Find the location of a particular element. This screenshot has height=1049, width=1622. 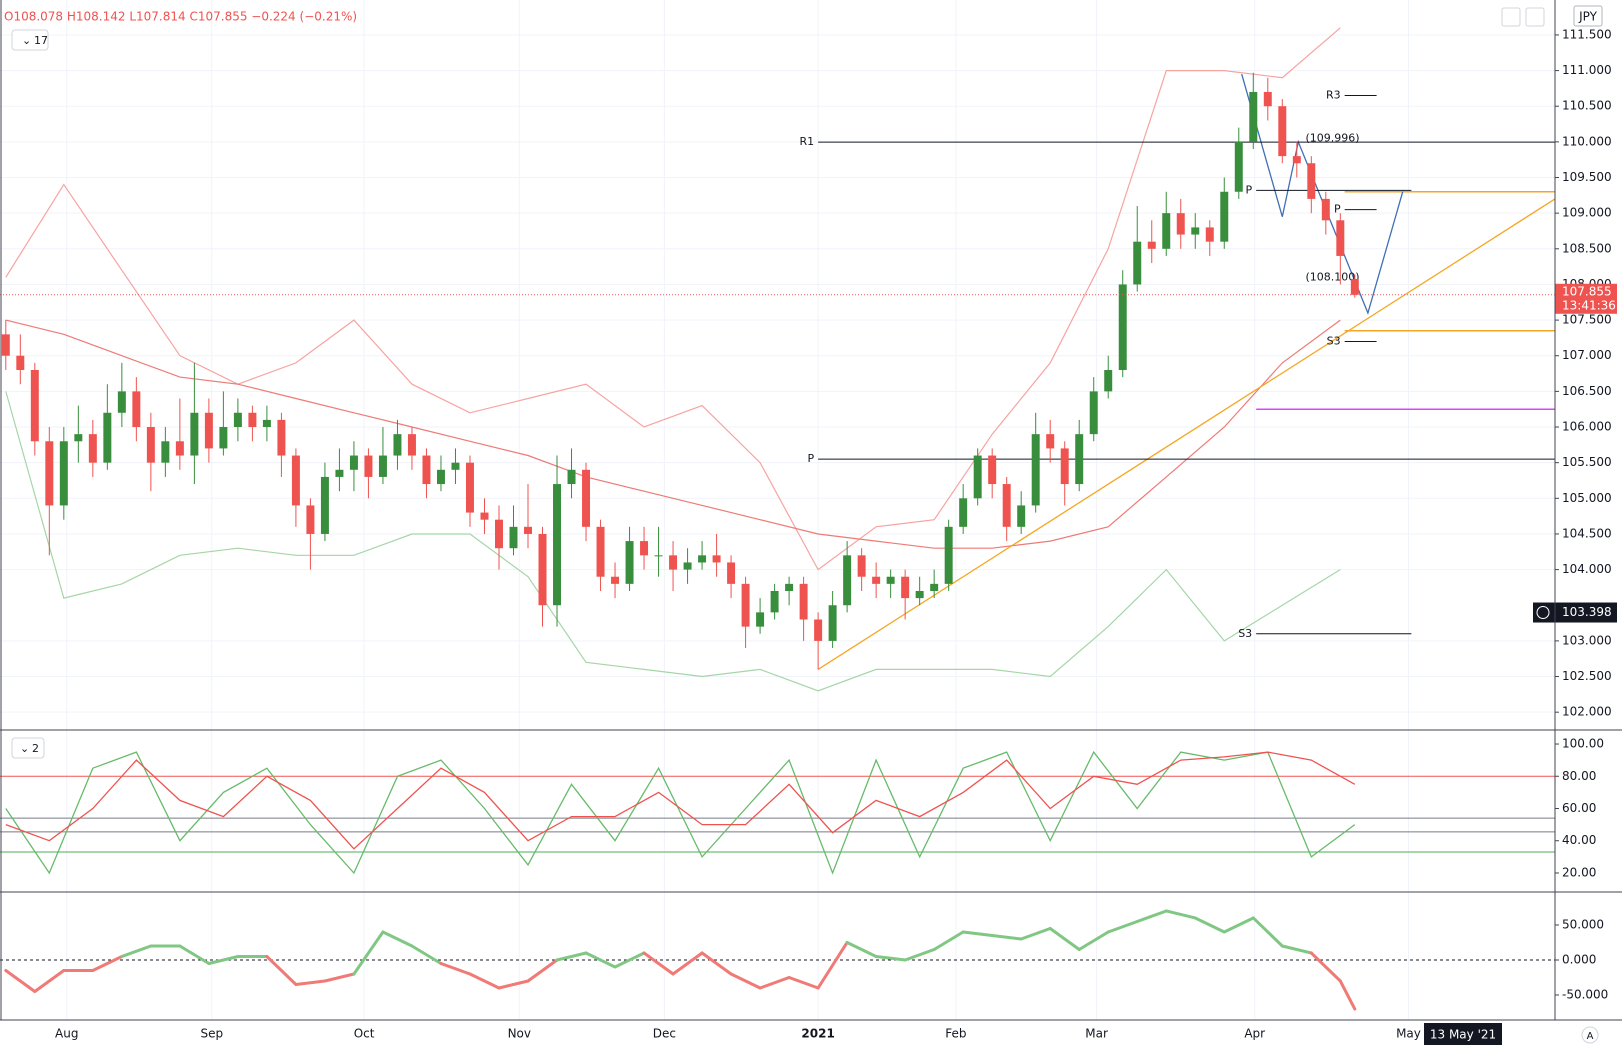

x-tick-label: Nov is located at coordinates (519, 1034).